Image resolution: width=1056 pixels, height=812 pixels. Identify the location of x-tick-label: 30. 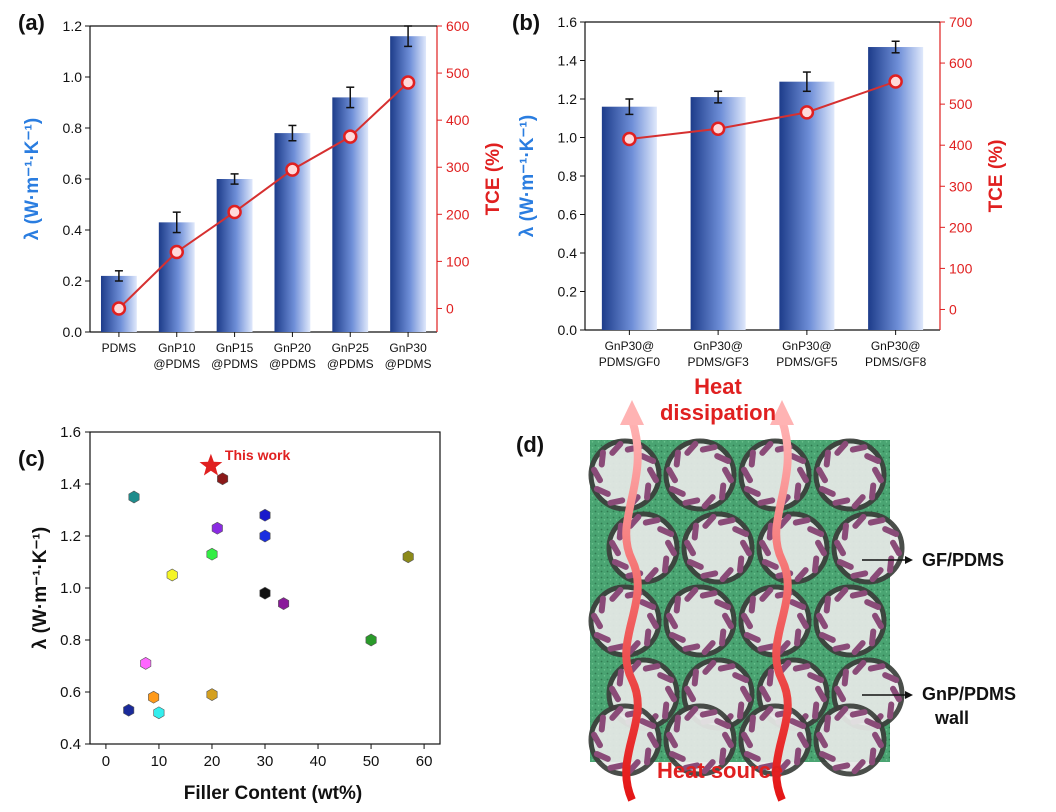
(265, 761).